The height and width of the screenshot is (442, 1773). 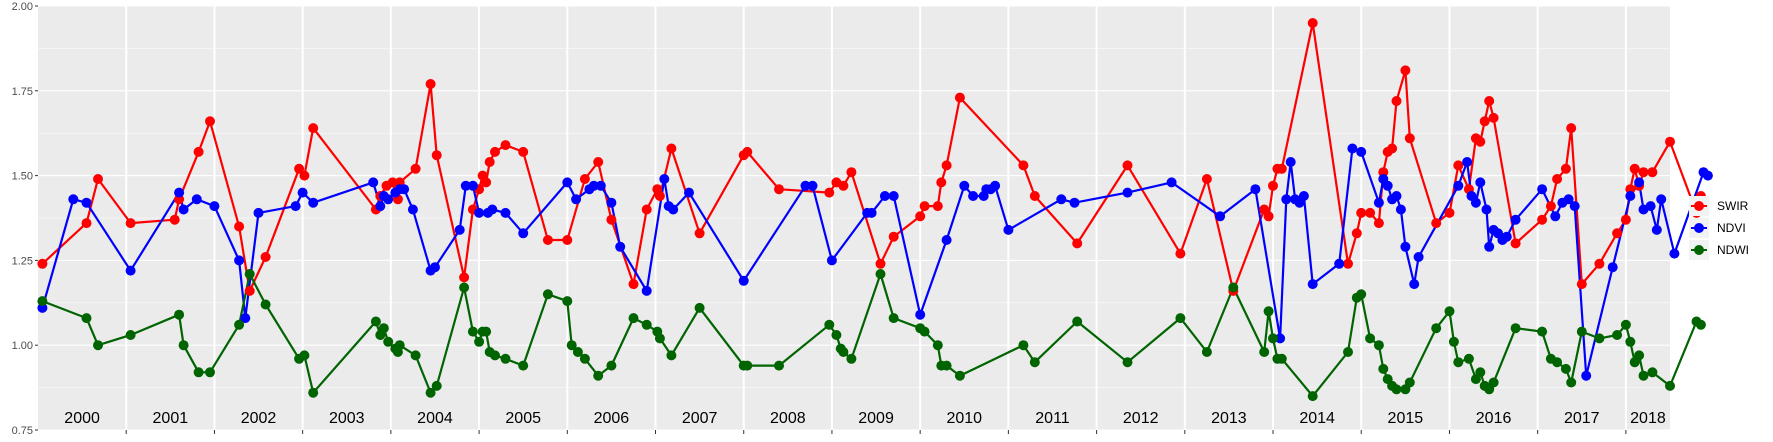 I want to click on year-label: 2005, so click(x=523, y=418).